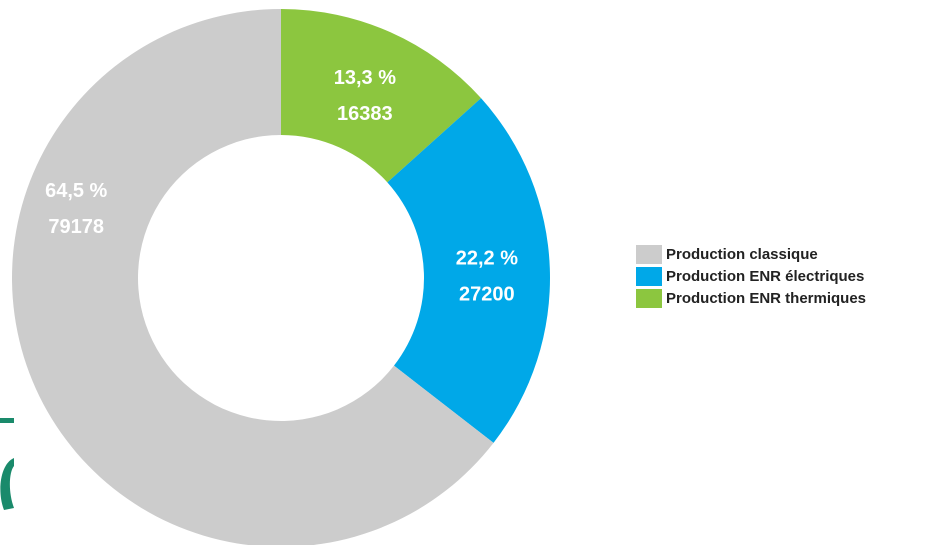 This screenshot has height=545, width=930. What do you see at coordinates (742, 254) in the screenshot?
I see `legend-label-production-classique: Production classique` at bounding box center [742, 254].